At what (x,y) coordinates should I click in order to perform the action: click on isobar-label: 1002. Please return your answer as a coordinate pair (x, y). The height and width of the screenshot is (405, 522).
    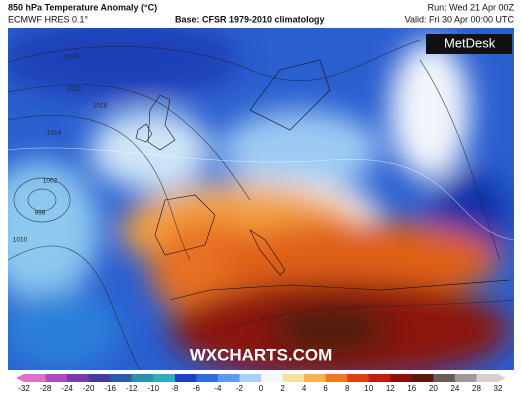
    Looking at the image, I should click on (50, 181).